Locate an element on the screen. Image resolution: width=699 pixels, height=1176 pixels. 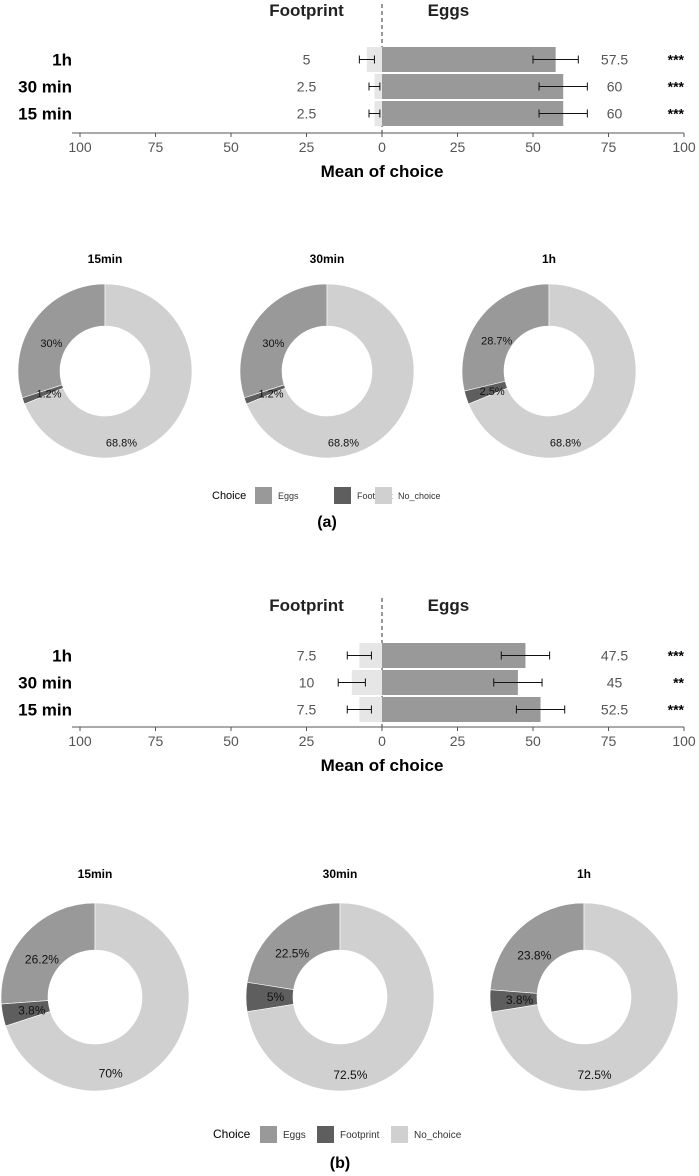
value-label-footprint: 10 is located at coordinates (307, 683).